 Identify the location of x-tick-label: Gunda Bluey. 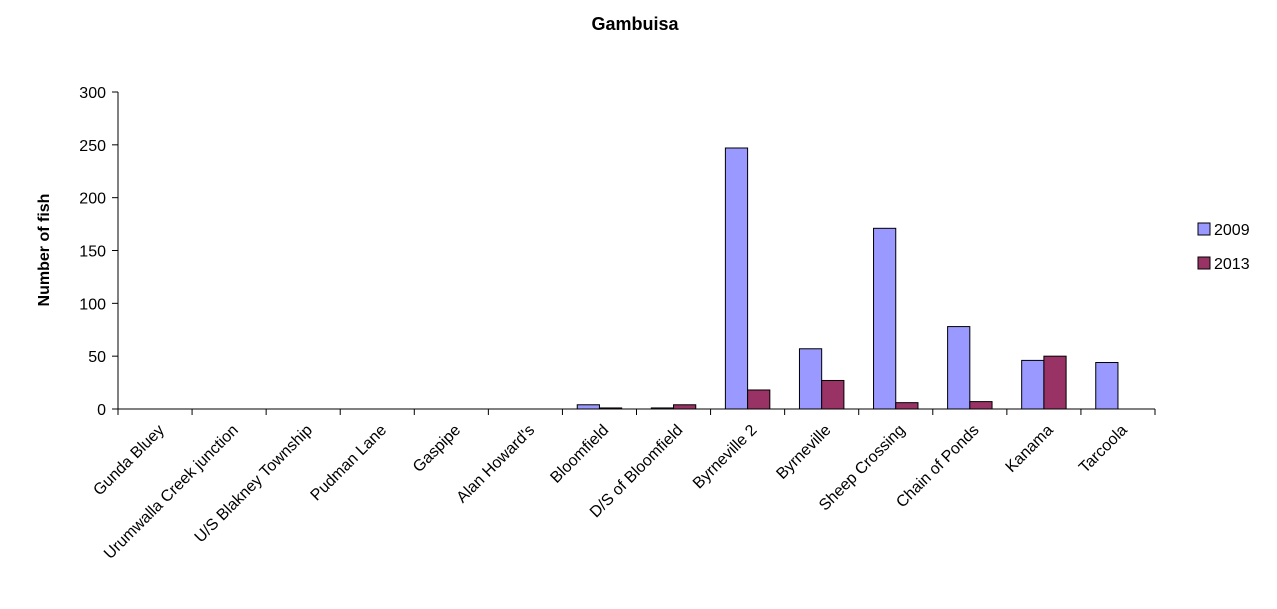
(128, 460).